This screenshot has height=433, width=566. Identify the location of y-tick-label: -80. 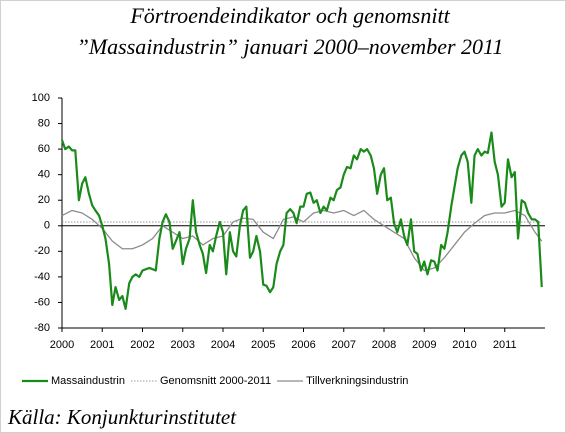
(42, 328).